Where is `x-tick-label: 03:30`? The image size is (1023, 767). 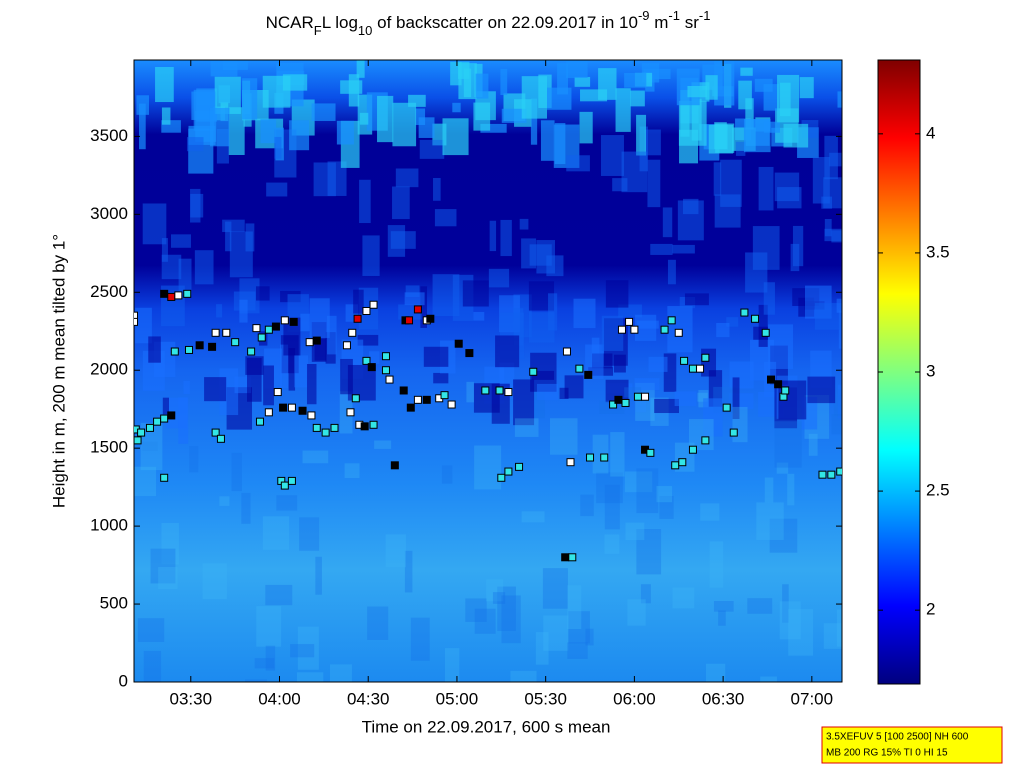 x-tick-label: 03:30 is located at coordinates (191, 698).